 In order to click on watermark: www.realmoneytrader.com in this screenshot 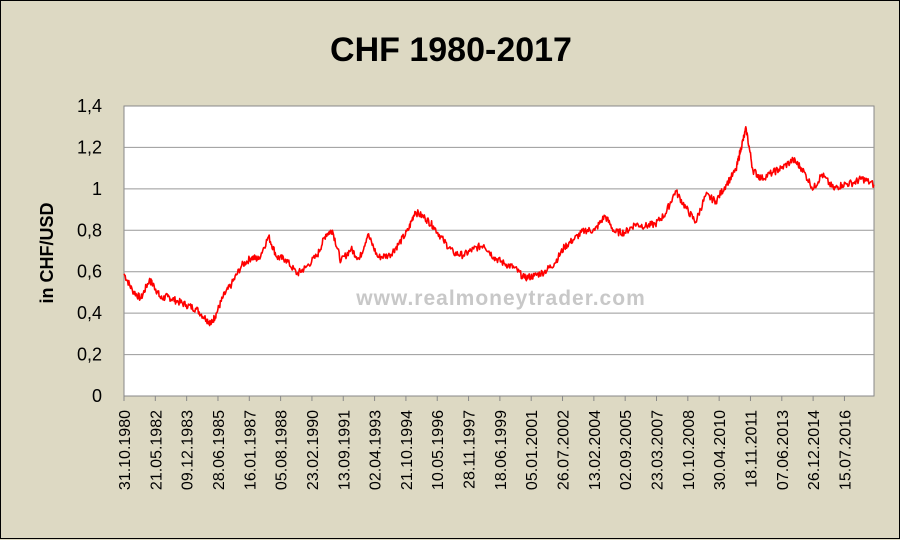, I will do `click(500, 298)`.